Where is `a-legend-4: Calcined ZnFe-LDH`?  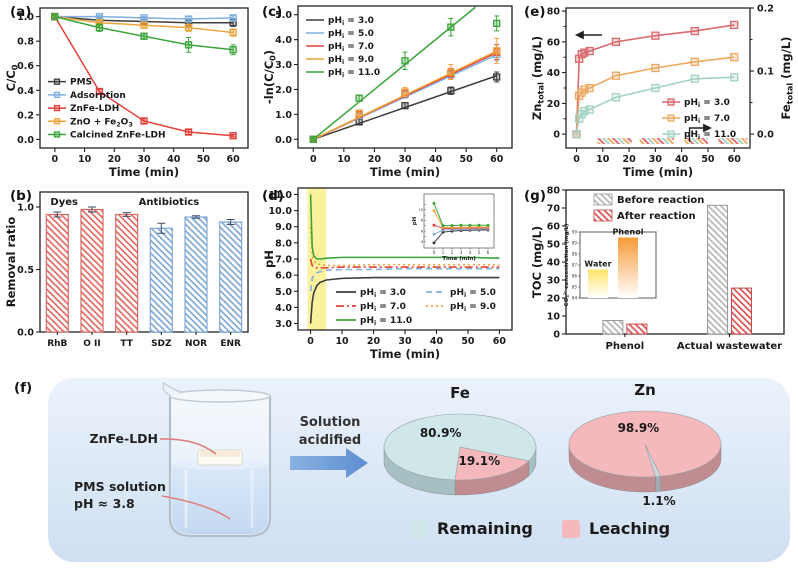
a-legend-4: Calcined ZnFe-LDH is located at coordinates (107, 135).